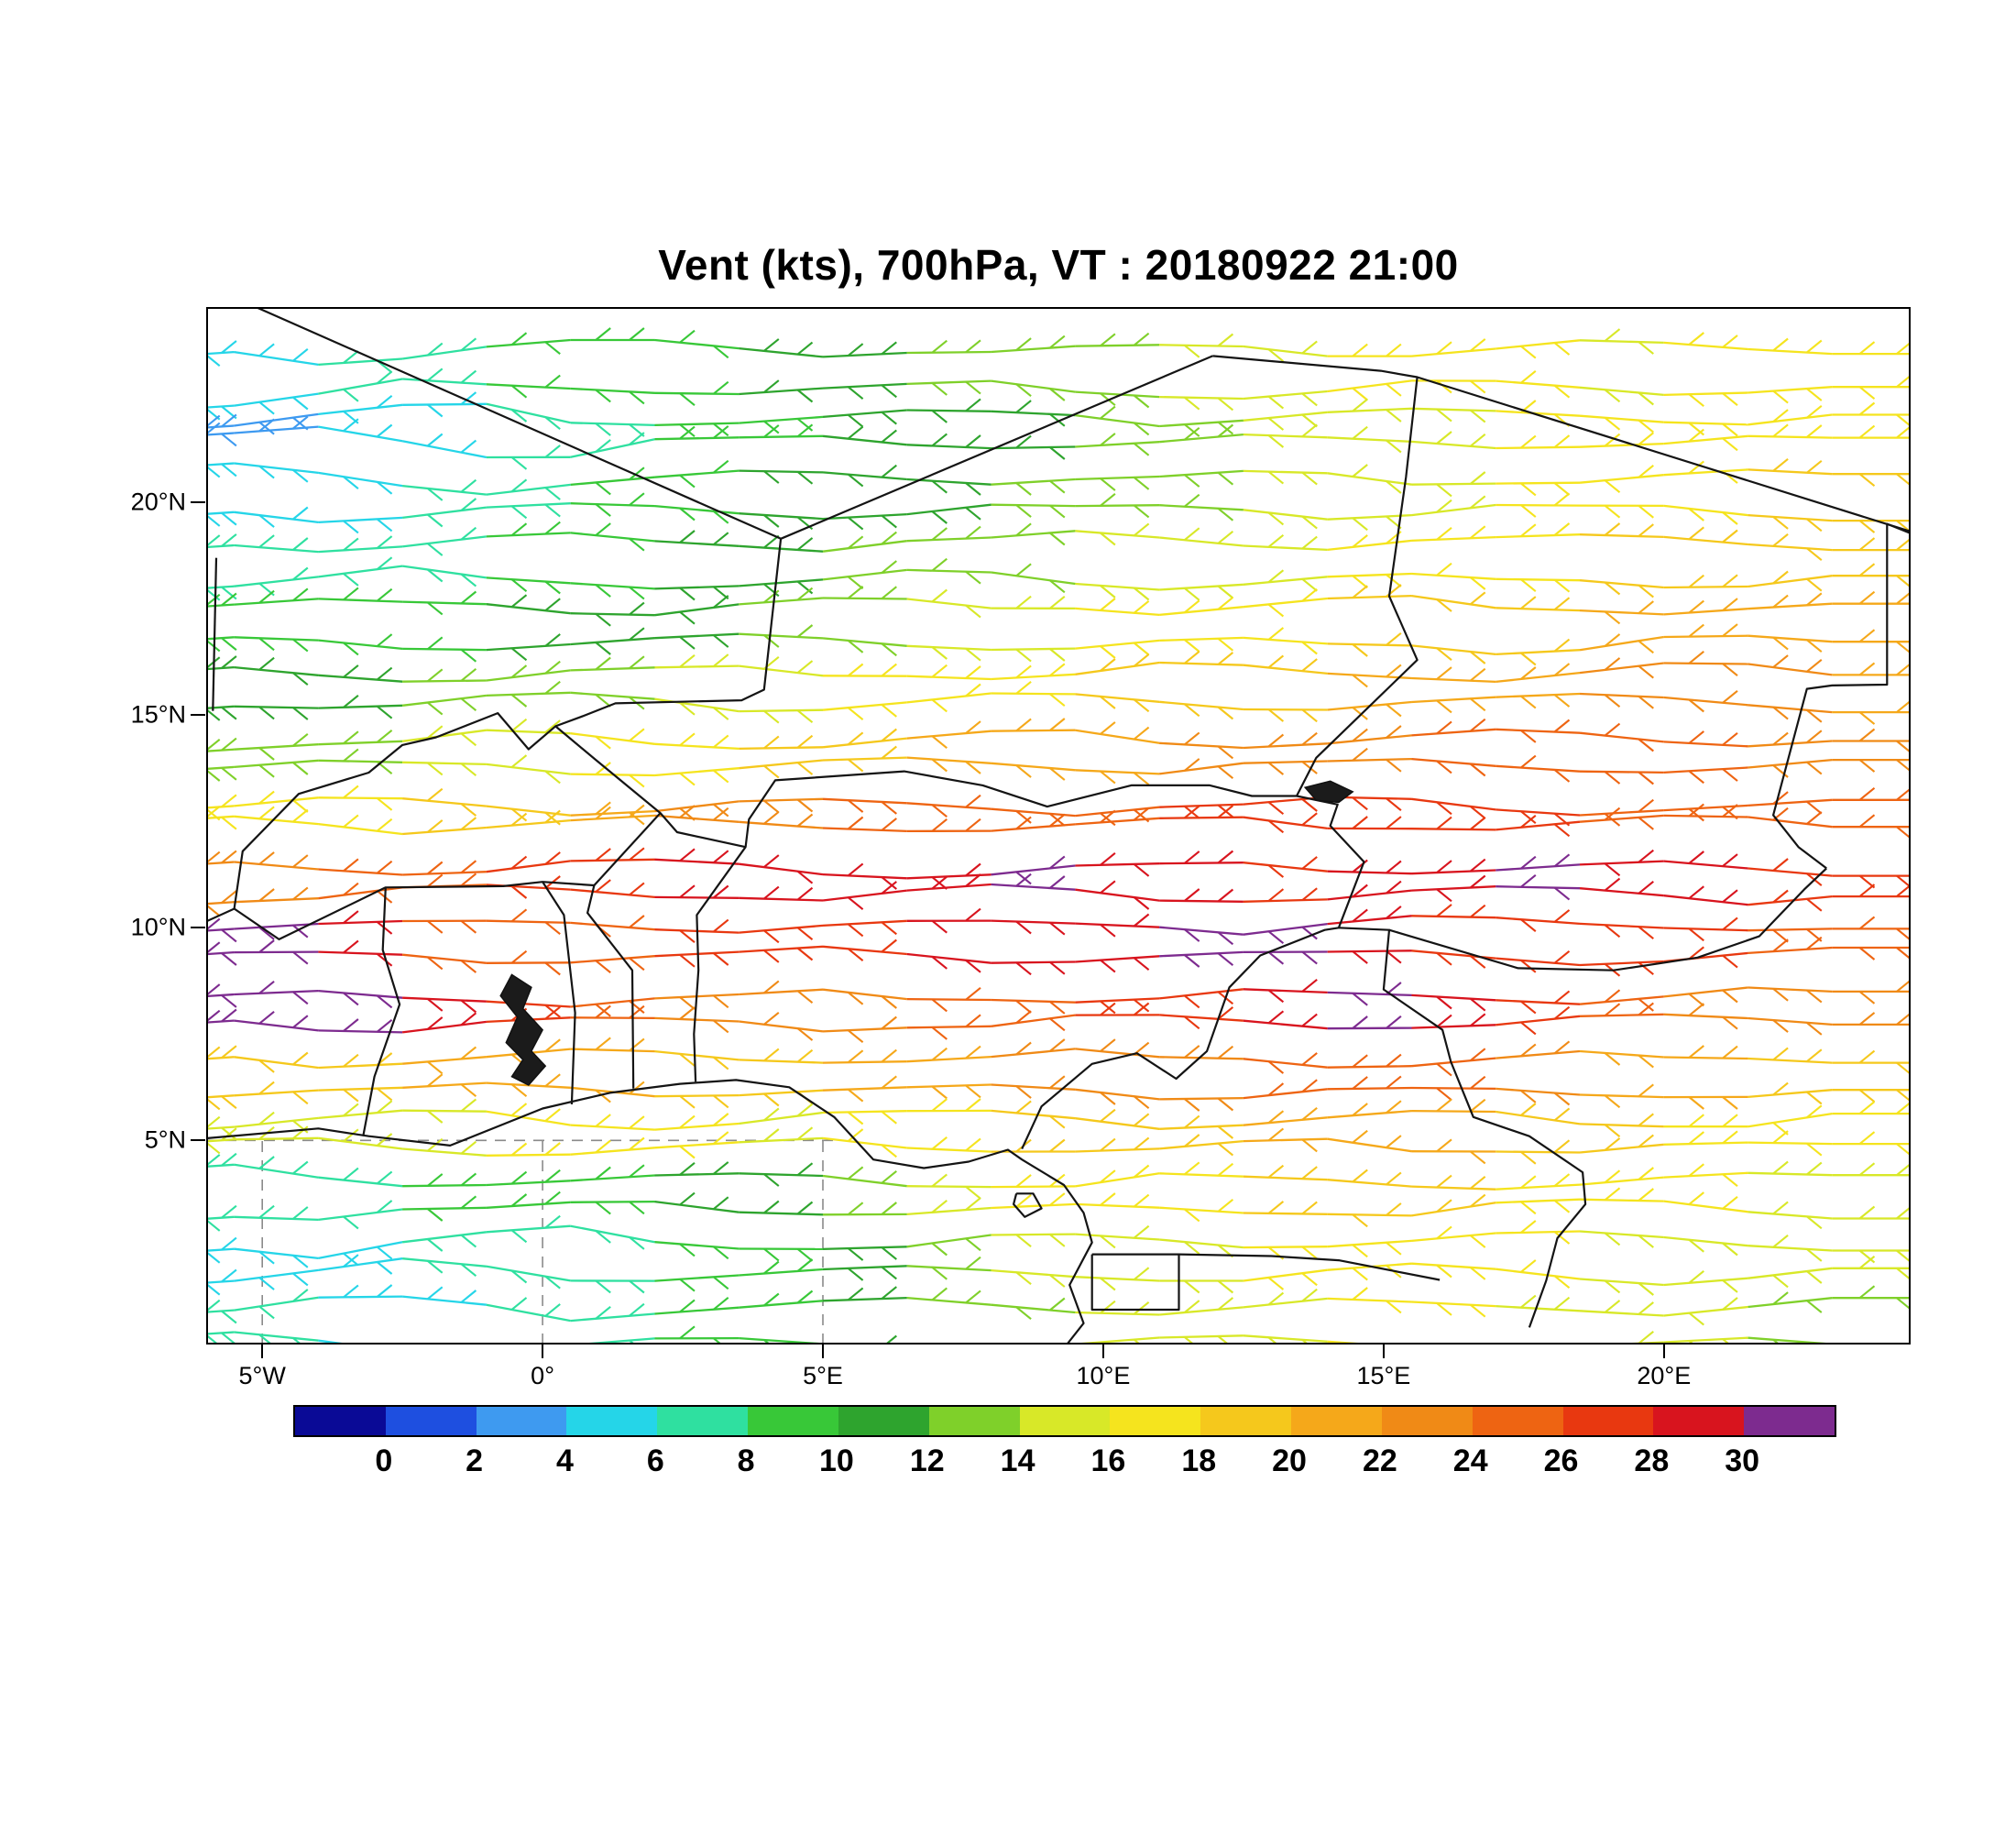  What do you see at coordinates (1664, 1375) in the screenshot?
I see `lon-tick-label: 20°E` at bounding box center [1664, 1375].